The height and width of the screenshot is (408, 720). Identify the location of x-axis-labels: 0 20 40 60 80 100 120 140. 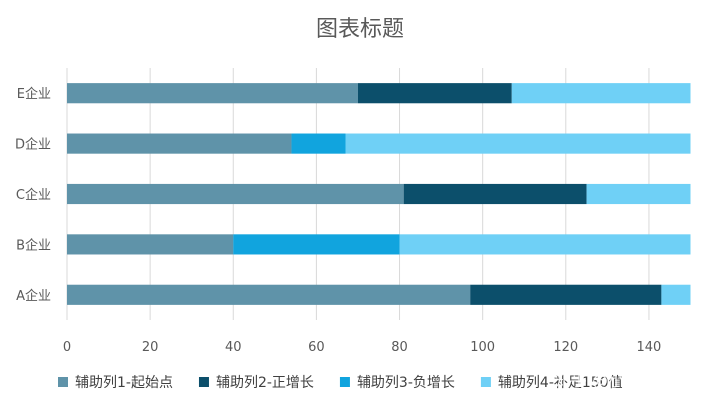
(362, 347).